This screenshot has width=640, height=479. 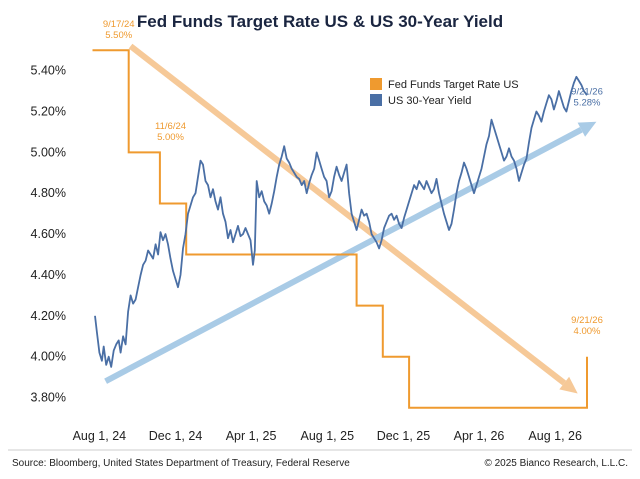 What do you see at coordinates (479, 436) in the screenshot?
I see `x-tick-label-apr-1-26: Apr 1, 26` at bounding box center [479, 436].